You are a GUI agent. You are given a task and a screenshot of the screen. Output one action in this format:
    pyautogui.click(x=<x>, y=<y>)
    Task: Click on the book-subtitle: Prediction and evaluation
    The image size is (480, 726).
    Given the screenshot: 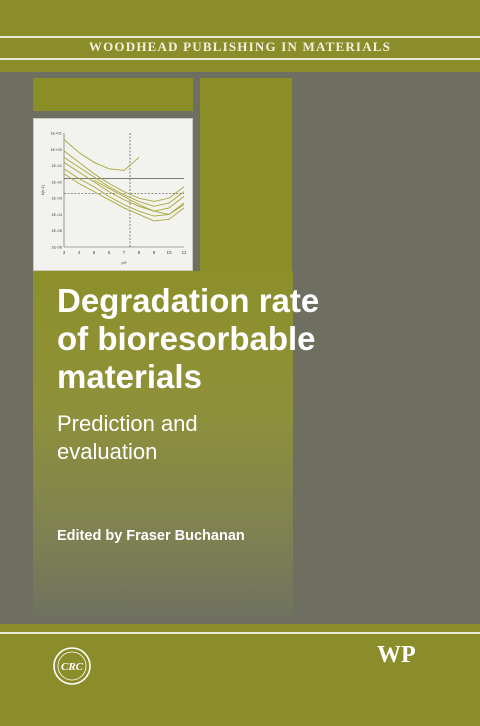 What is the action you would take?
    pyautogui.click(x=207, y=438)
    